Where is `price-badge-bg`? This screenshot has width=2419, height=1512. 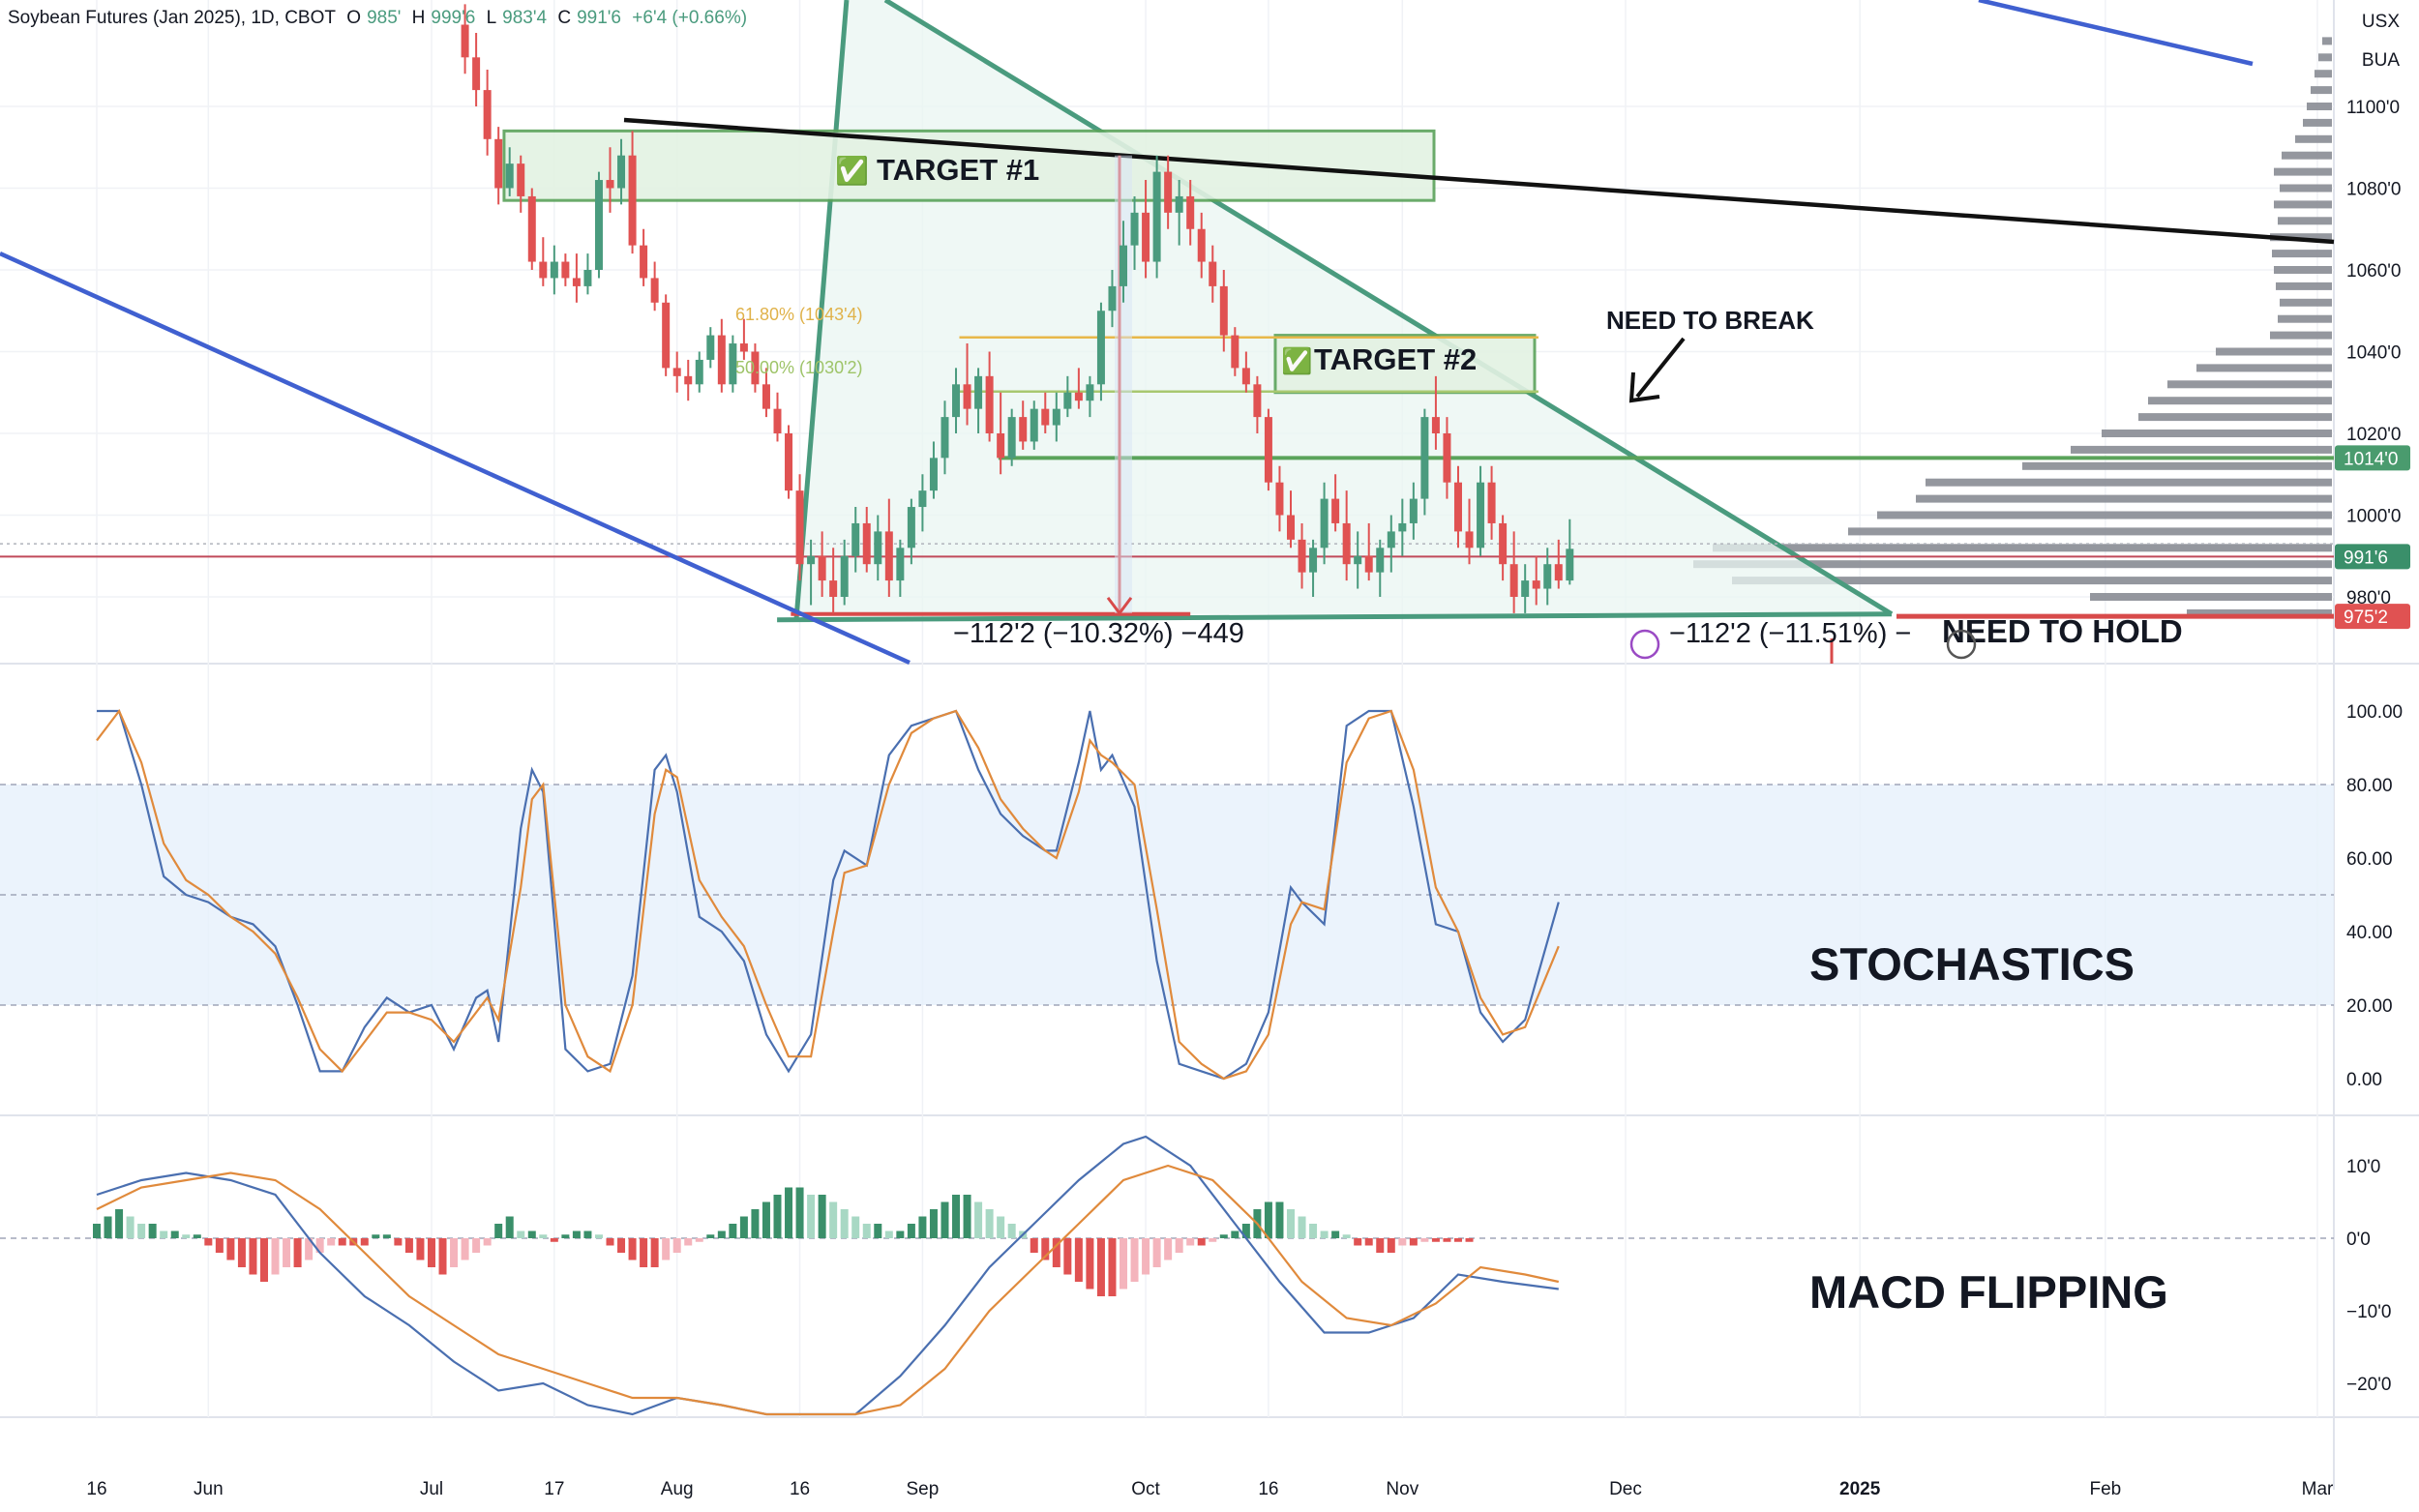 price-badge-bg is located at coordinates (2373, 617).